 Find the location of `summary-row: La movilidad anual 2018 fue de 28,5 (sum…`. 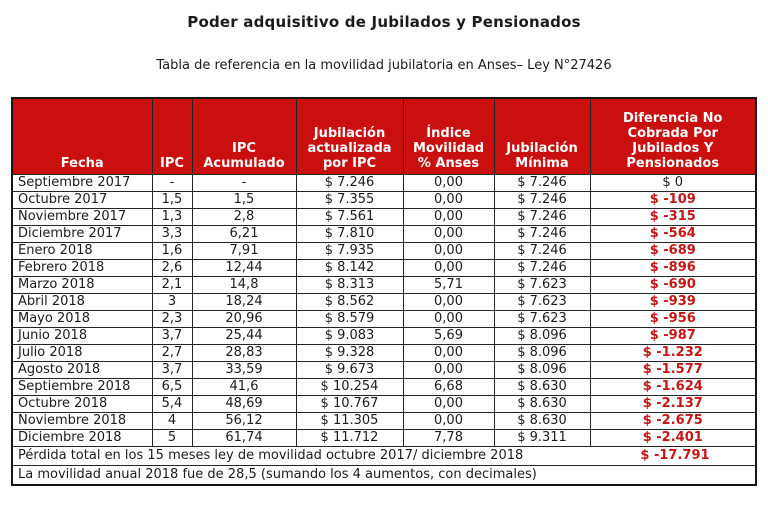

summary-row: La movilidad anual 2018 fue de 28,5 (sum… is located at coordinates (384, 474).